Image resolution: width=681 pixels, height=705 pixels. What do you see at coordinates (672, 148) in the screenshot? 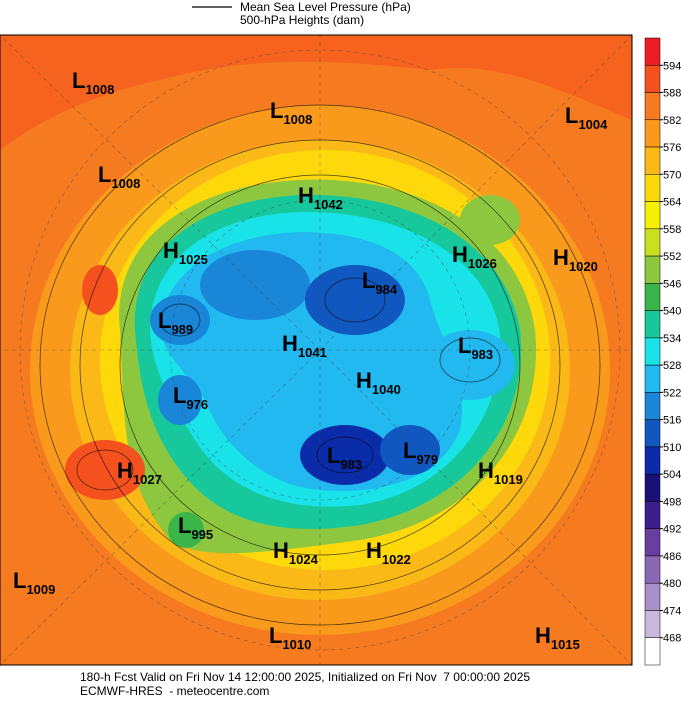
I see `colorbar-label: 576` at bounding box center [672, 148].